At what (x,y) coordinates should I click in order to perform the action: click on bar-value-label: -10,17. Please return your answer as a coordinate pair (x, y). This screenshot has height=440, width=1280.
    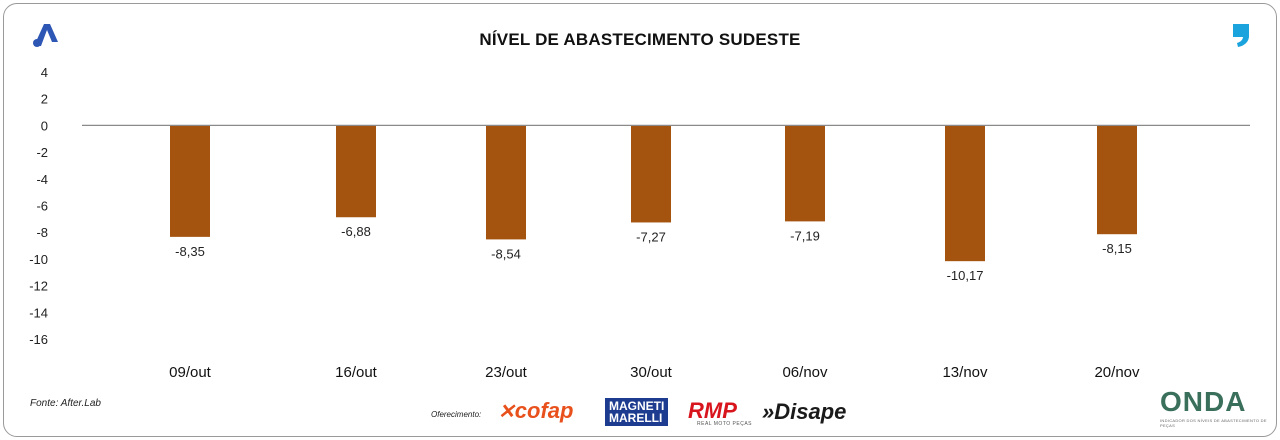
    Looking at the image, I should click on (965, 275).